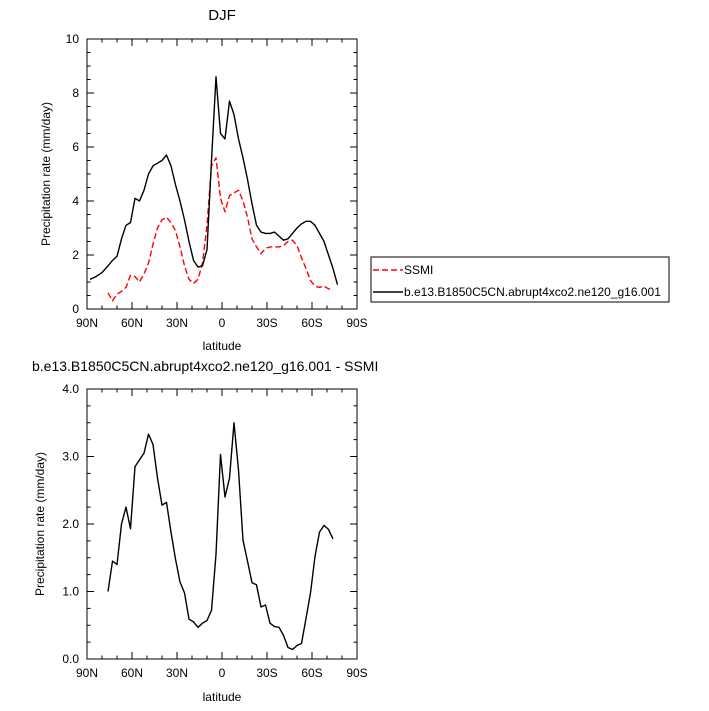 Image resolution: width=709 pixels, height=711 pixels. I want to click on model-line, so click(214, 180).